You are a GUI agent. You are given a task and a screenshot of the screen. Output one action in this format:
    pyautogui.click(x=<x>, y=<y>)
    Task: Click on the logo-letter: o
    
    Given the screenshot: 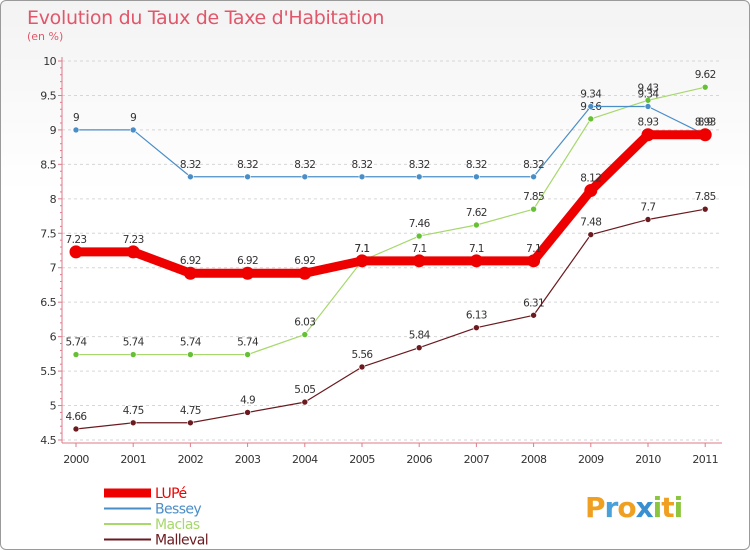 What is the action you would take?
    pyautogui.click(x=626, y=507)
    